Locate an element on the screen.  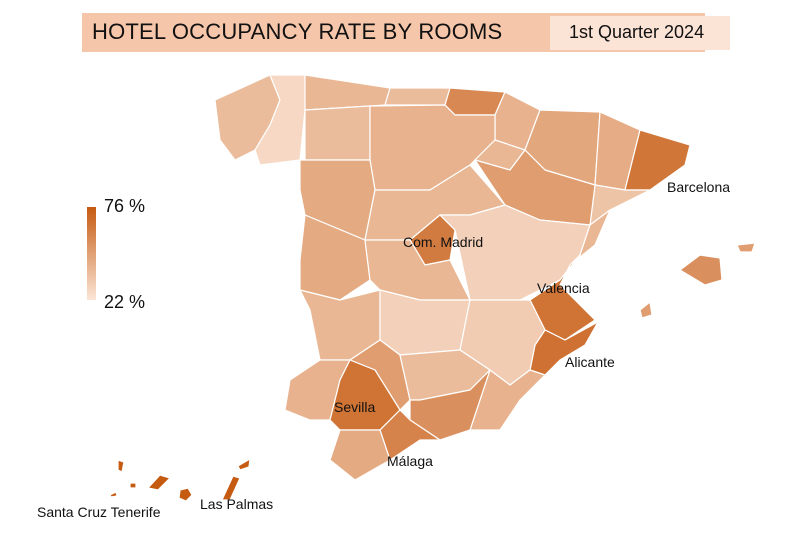
region-el-hierro is located at coordinates (113, 494).